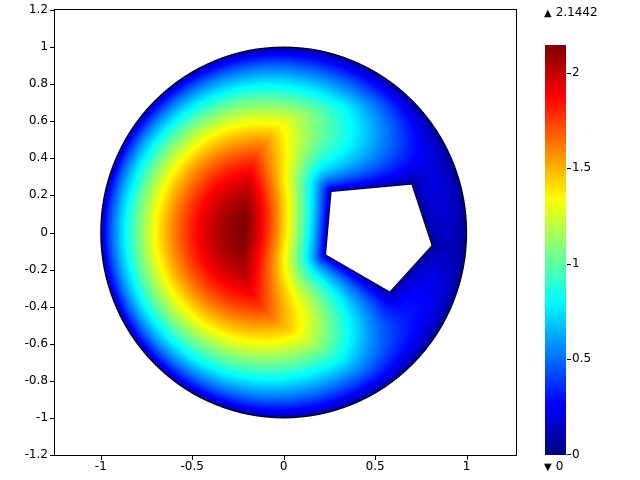 The image size is (640, 480). Describe the element at coordinates (36, 379) in the screenshot. I see `y-tick-label: -0.8` at that location.